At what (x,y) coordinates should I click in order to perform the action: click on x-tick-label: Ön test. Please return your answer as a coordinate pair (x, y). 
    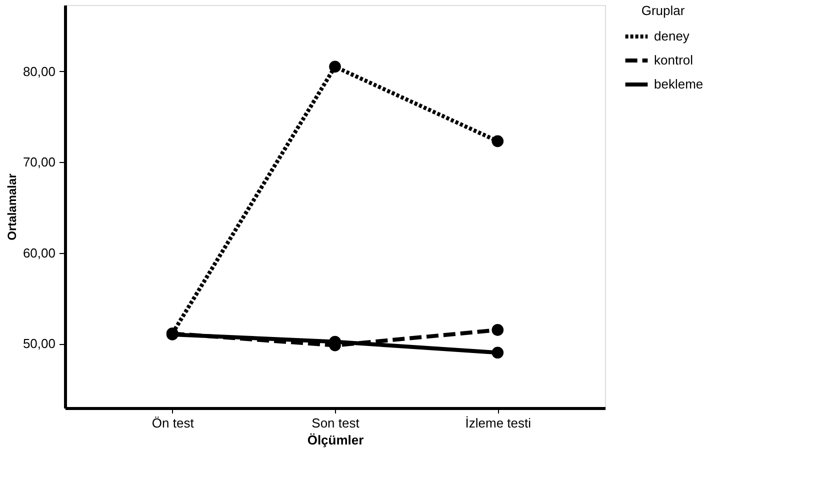
    Looking at the image, I should click on (173, 423).